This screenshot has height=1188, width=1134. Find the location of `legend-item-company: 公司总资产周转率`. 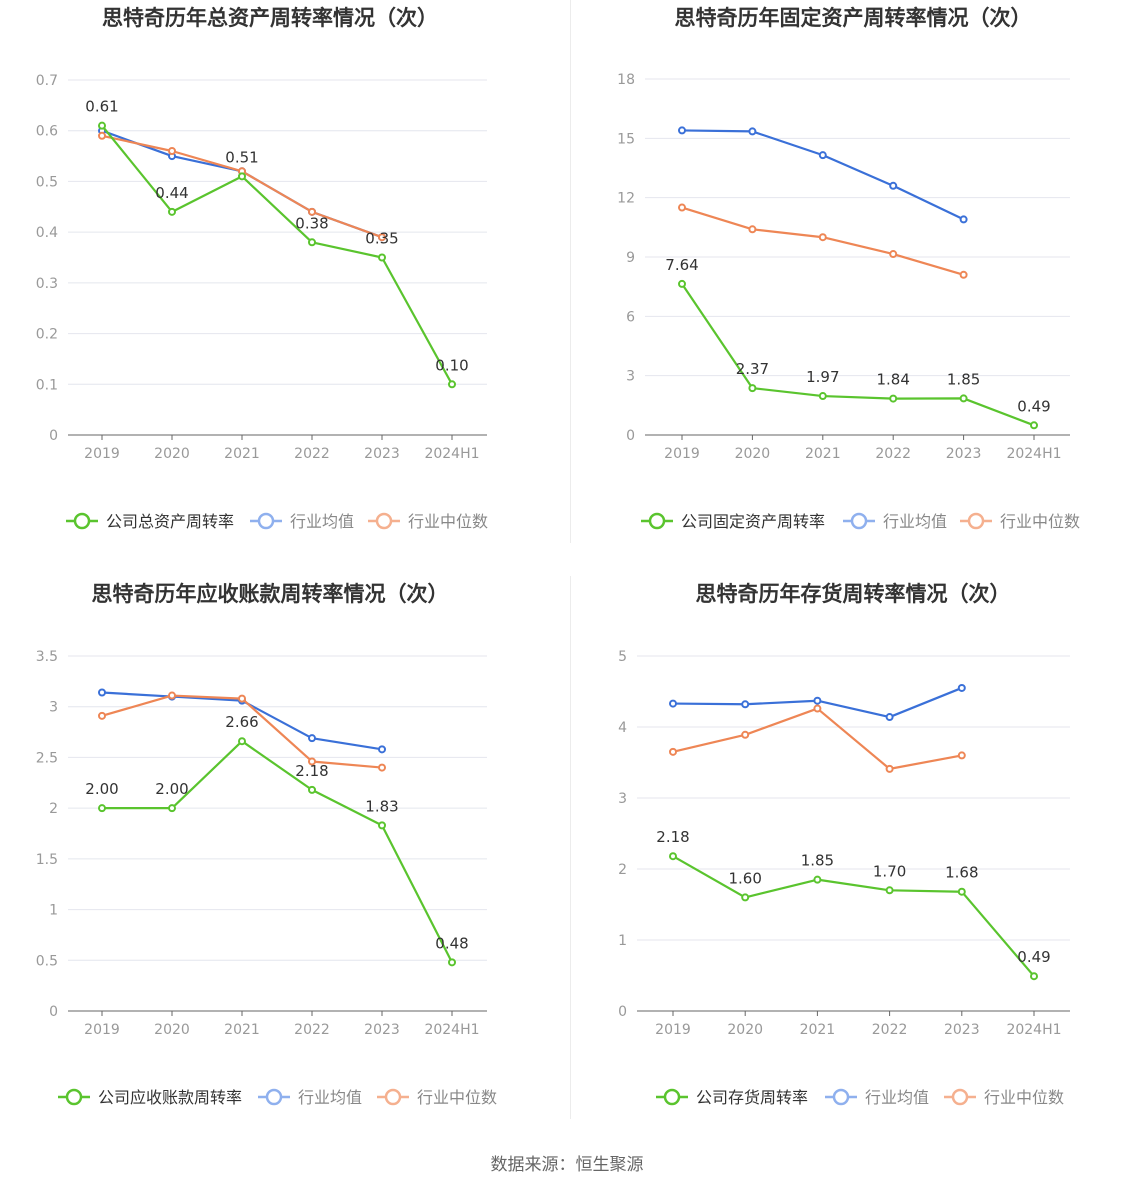

legend-item-company: 公司总资产周转率 is located at coordinates (150, 521).